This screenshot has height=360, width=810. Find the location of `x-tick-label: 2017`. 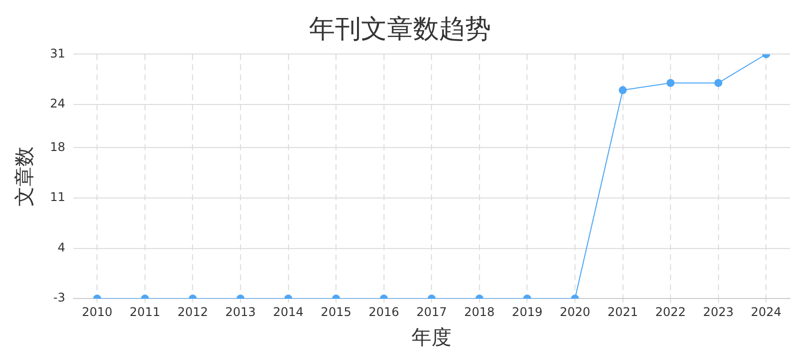

x-tick-label: 2017 is located at coordinates (431, 311).